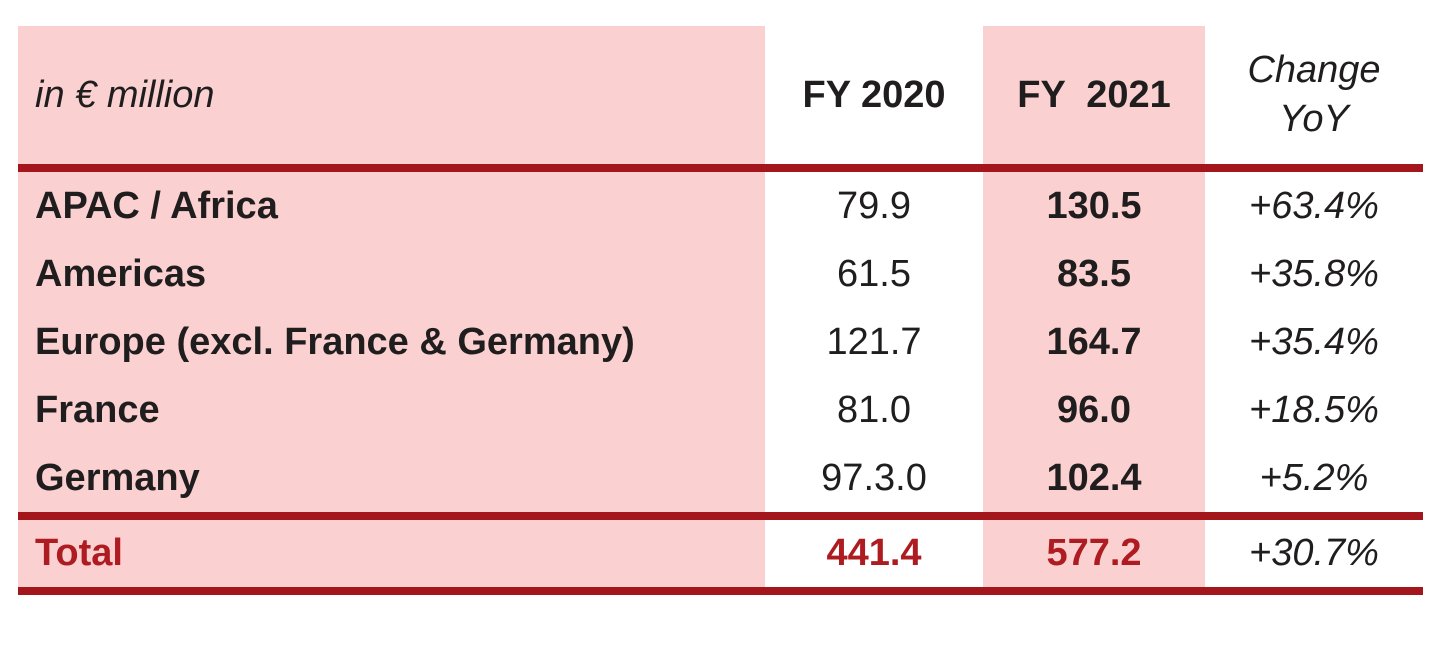 This screenshot has width=1440, height=657. What do you see at coordinates (1094, 95) in the screenshot?
I see `column-header-fy2021: FY 2021` at bounding box center [1094, 95].